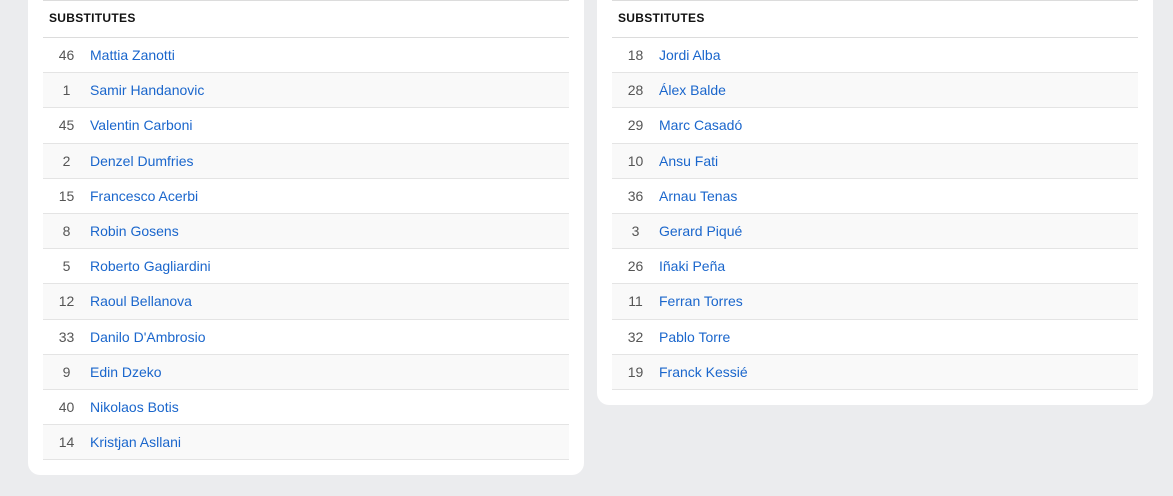 The image size is (1173, 496). Describe the element at coordinates (134, 406) in the screenshot. I see `player-name-link: Nikolaos Botis` at that location.